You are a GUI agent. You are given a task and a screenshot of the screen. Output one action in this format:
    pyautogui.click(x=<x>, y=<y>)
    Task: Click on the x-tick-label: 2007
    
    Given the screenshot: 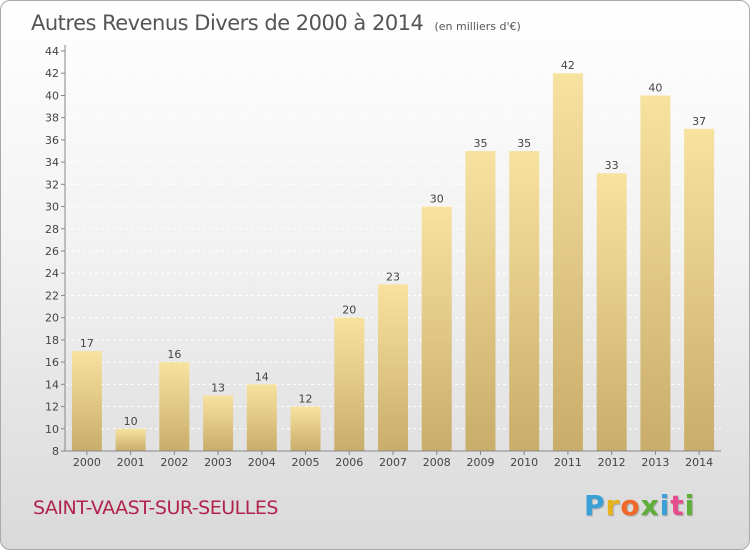 What is the action you would take?
    pyautogui.click(x=393, y=462)
    